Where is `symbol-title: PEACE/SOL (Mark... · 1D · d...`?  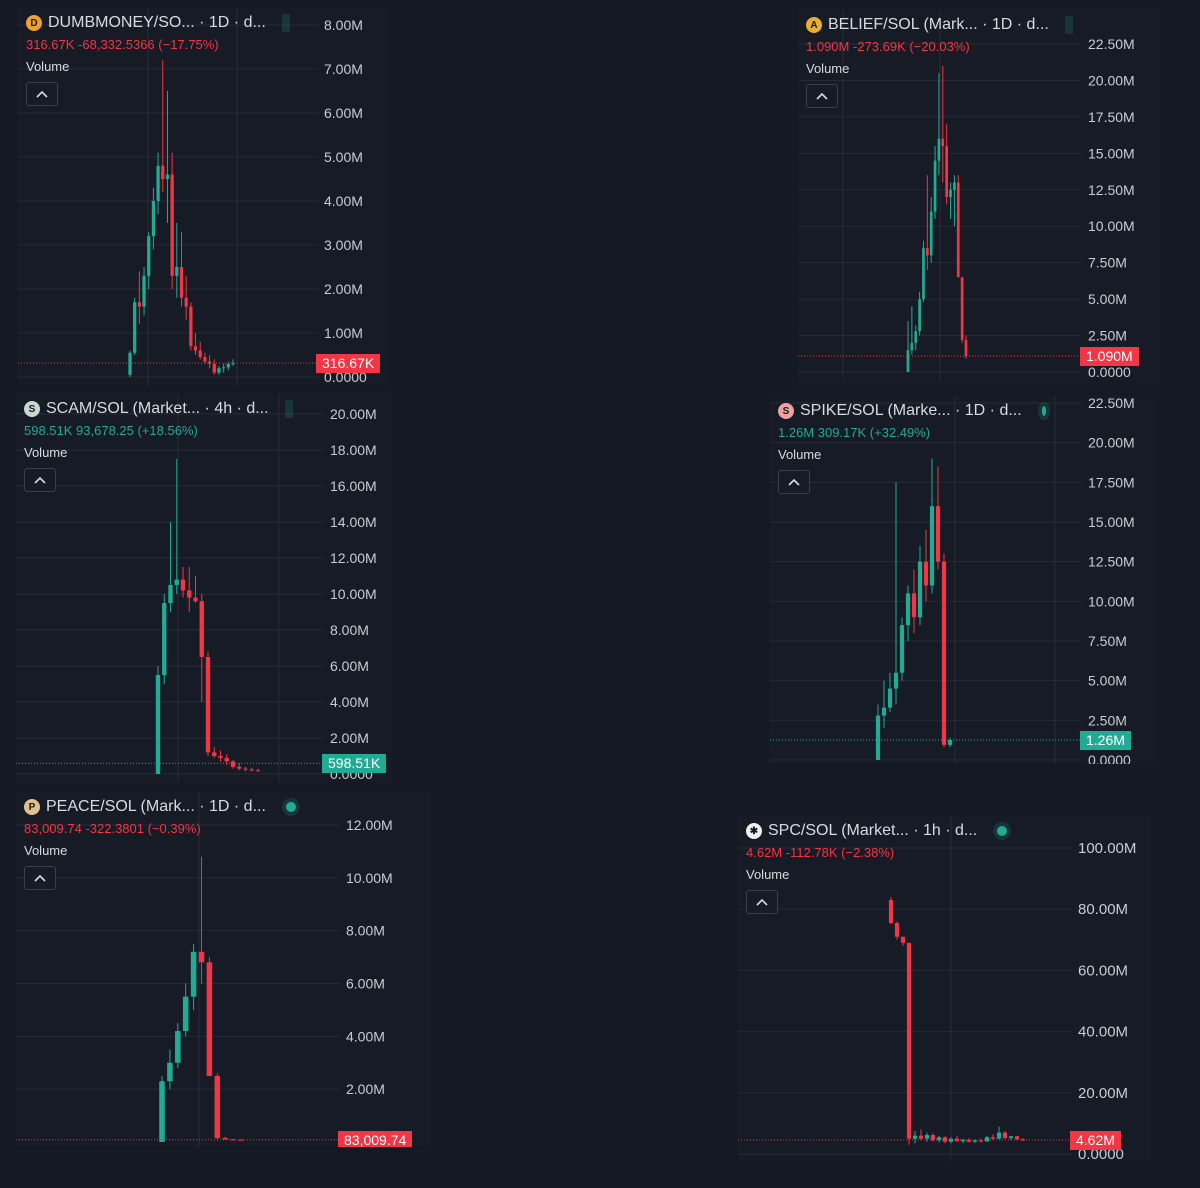
symbol-title: PEACE/SOL (Mark... · 1D · d... is located at coordinates (156, 806).